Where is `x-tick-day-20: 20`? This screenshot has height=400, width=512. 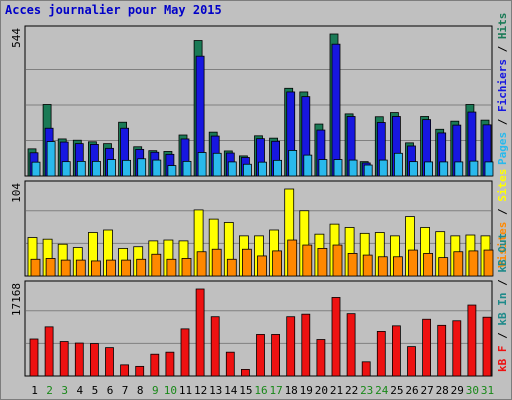 x-tick-day-20: 20 is located at coordinates (321, 390).